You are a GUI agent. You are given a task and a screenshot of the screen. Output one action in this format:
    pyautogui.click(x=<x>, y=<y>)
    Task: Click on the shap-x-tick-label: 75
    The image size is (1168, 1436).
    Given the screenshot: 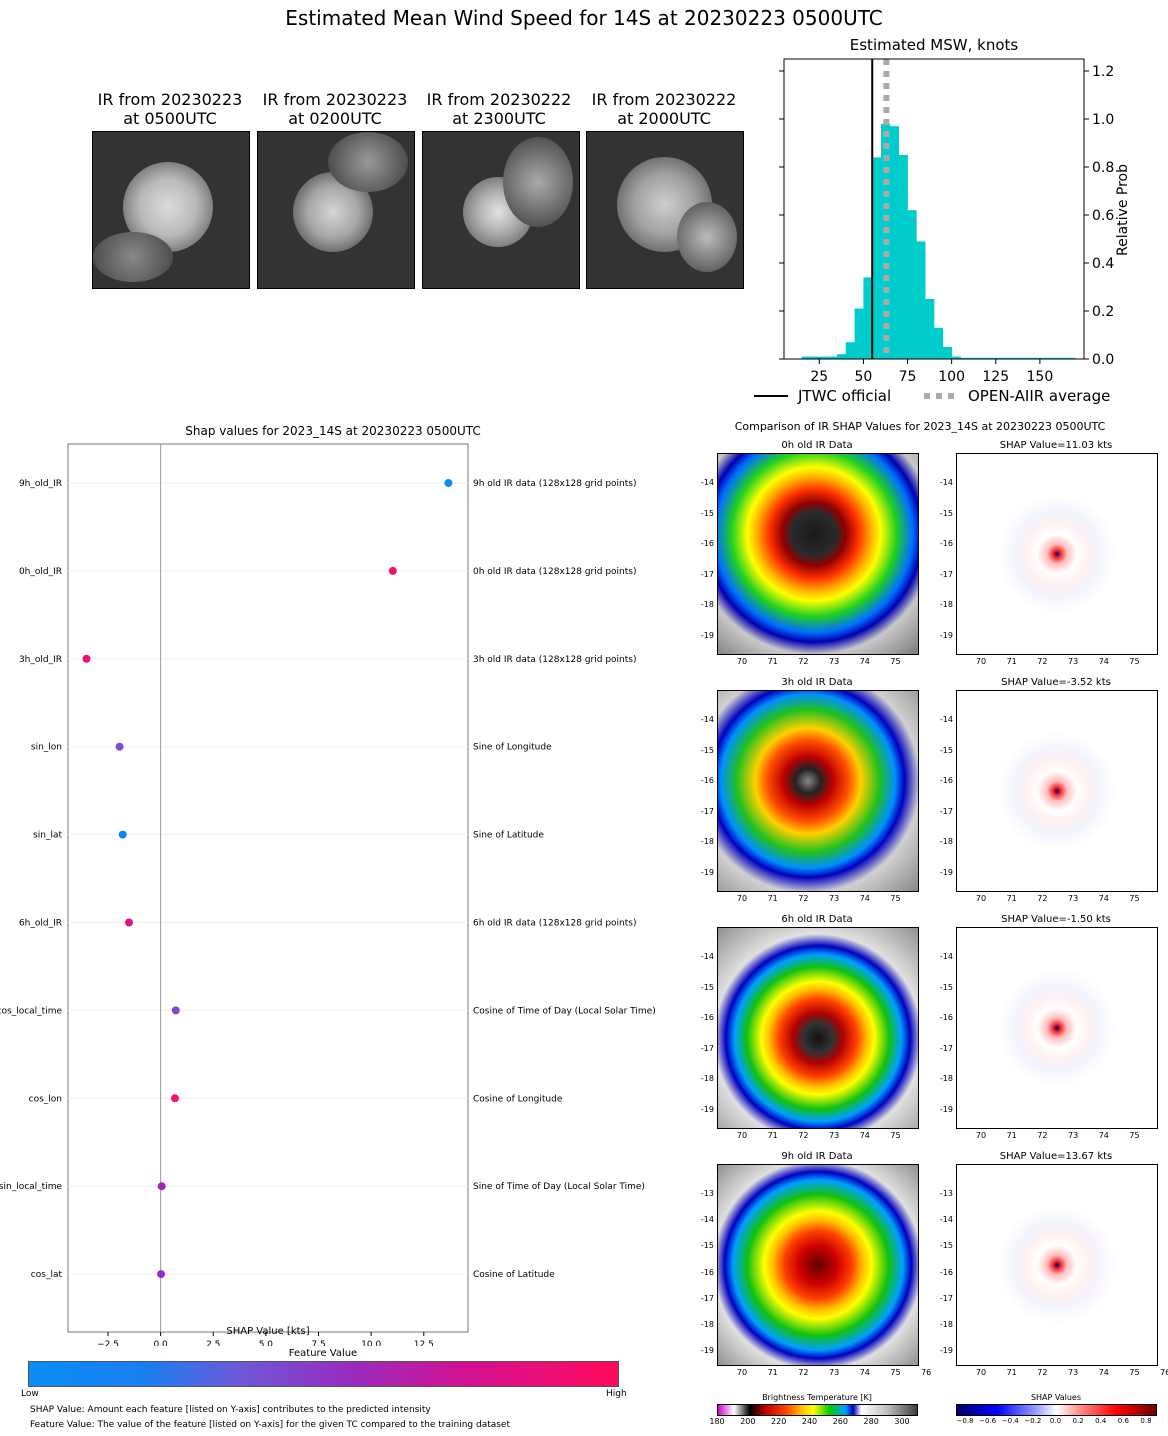 What is the action you would take?
    pyautogui.click(x=1134, y=661)
    